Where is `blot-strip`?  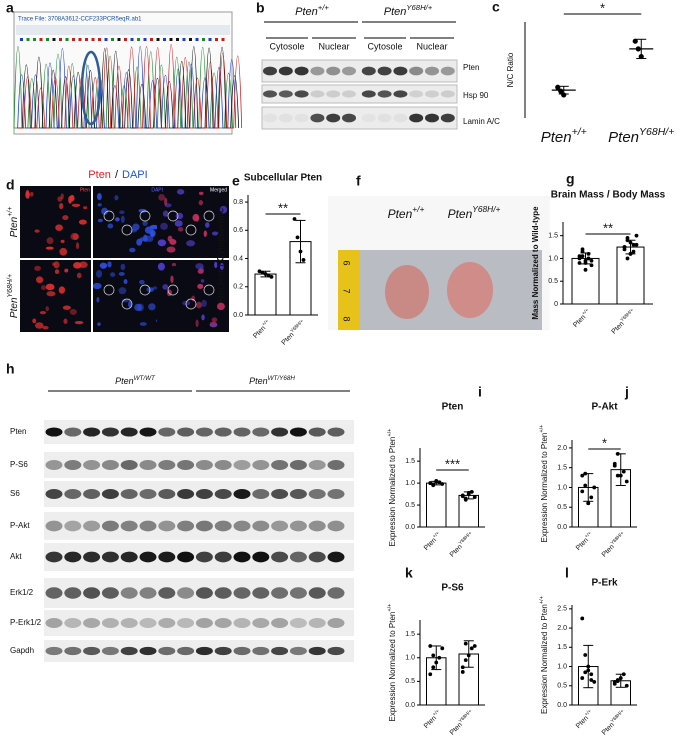 blot-strip is located at coordinates (359, 94).